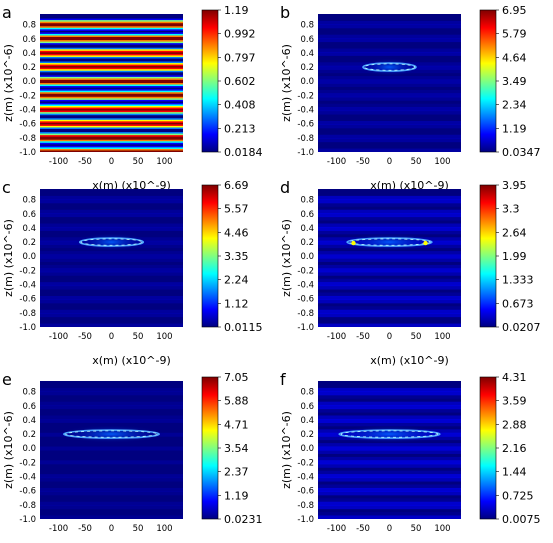 Image resolution: width=553 pixels, height=543 pixels. Describe the element at coordinates (236, 185) in the screenshot. I see `colorbar-tick-label: 6.69` at that location.